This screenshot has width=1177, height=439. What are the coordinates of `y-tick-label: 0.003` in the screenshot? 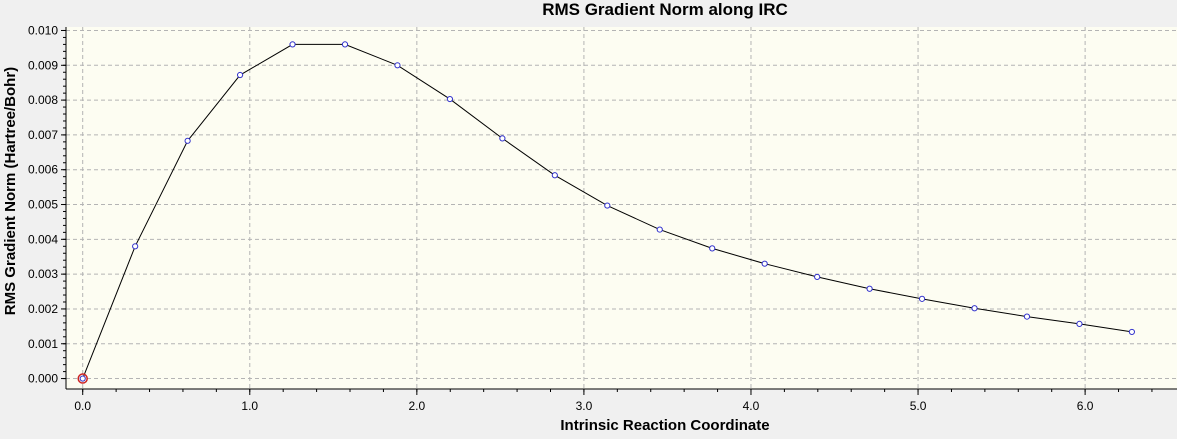 It's located at (43, 274).